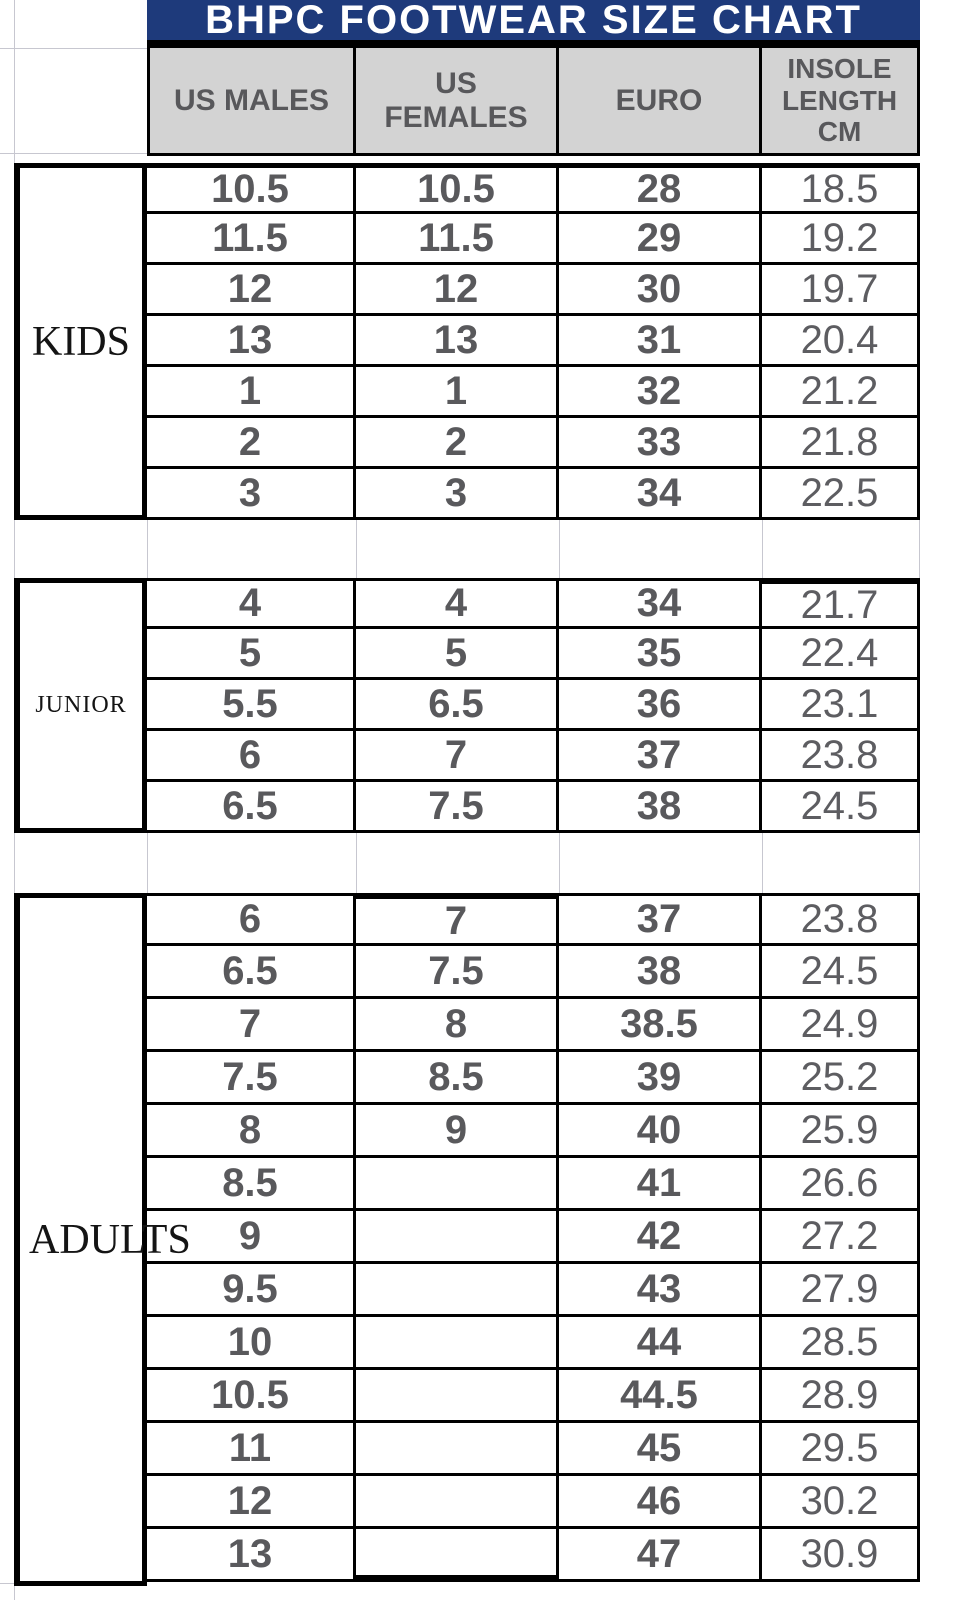 The image size is (980, 1600). What do you see at coordinates (251, 972) in the screenshot?
I see `cell-adults-row1-col0: 6.5` at bounding box center [251, 972].